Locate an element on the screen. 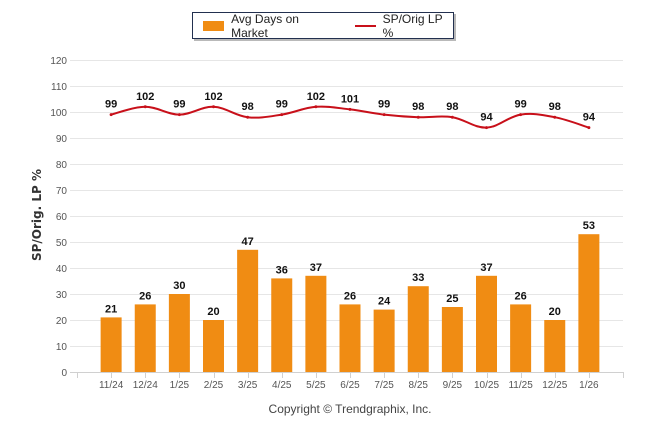 This screenshot has height=434, width=646. y-tick-label: 70 is located at coordinates (62, 191).